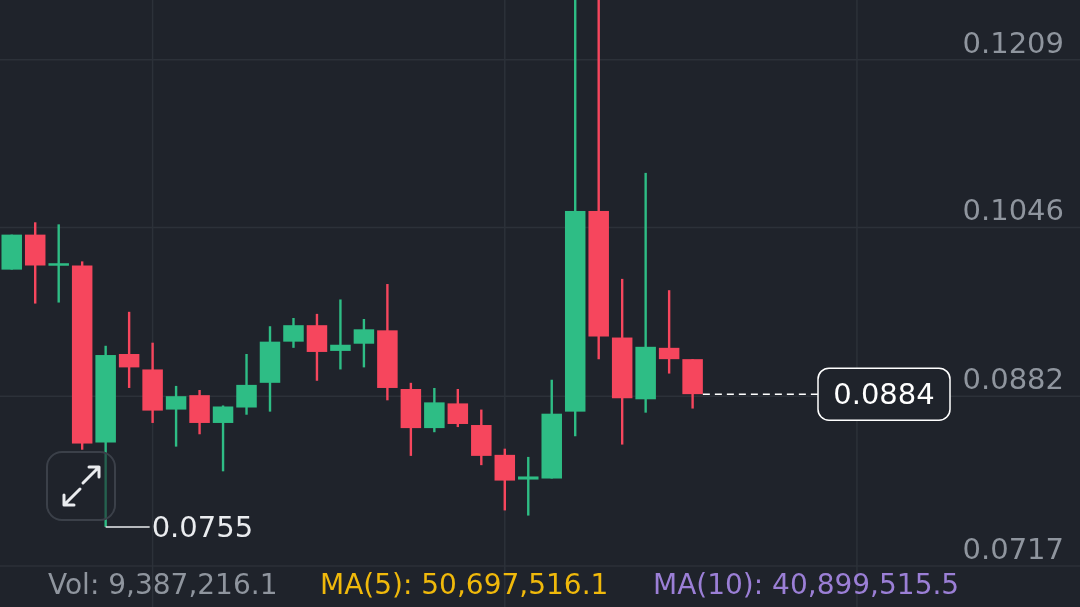  I want to click on text: MA(5): 50,697,516.1, so click(464, 584).